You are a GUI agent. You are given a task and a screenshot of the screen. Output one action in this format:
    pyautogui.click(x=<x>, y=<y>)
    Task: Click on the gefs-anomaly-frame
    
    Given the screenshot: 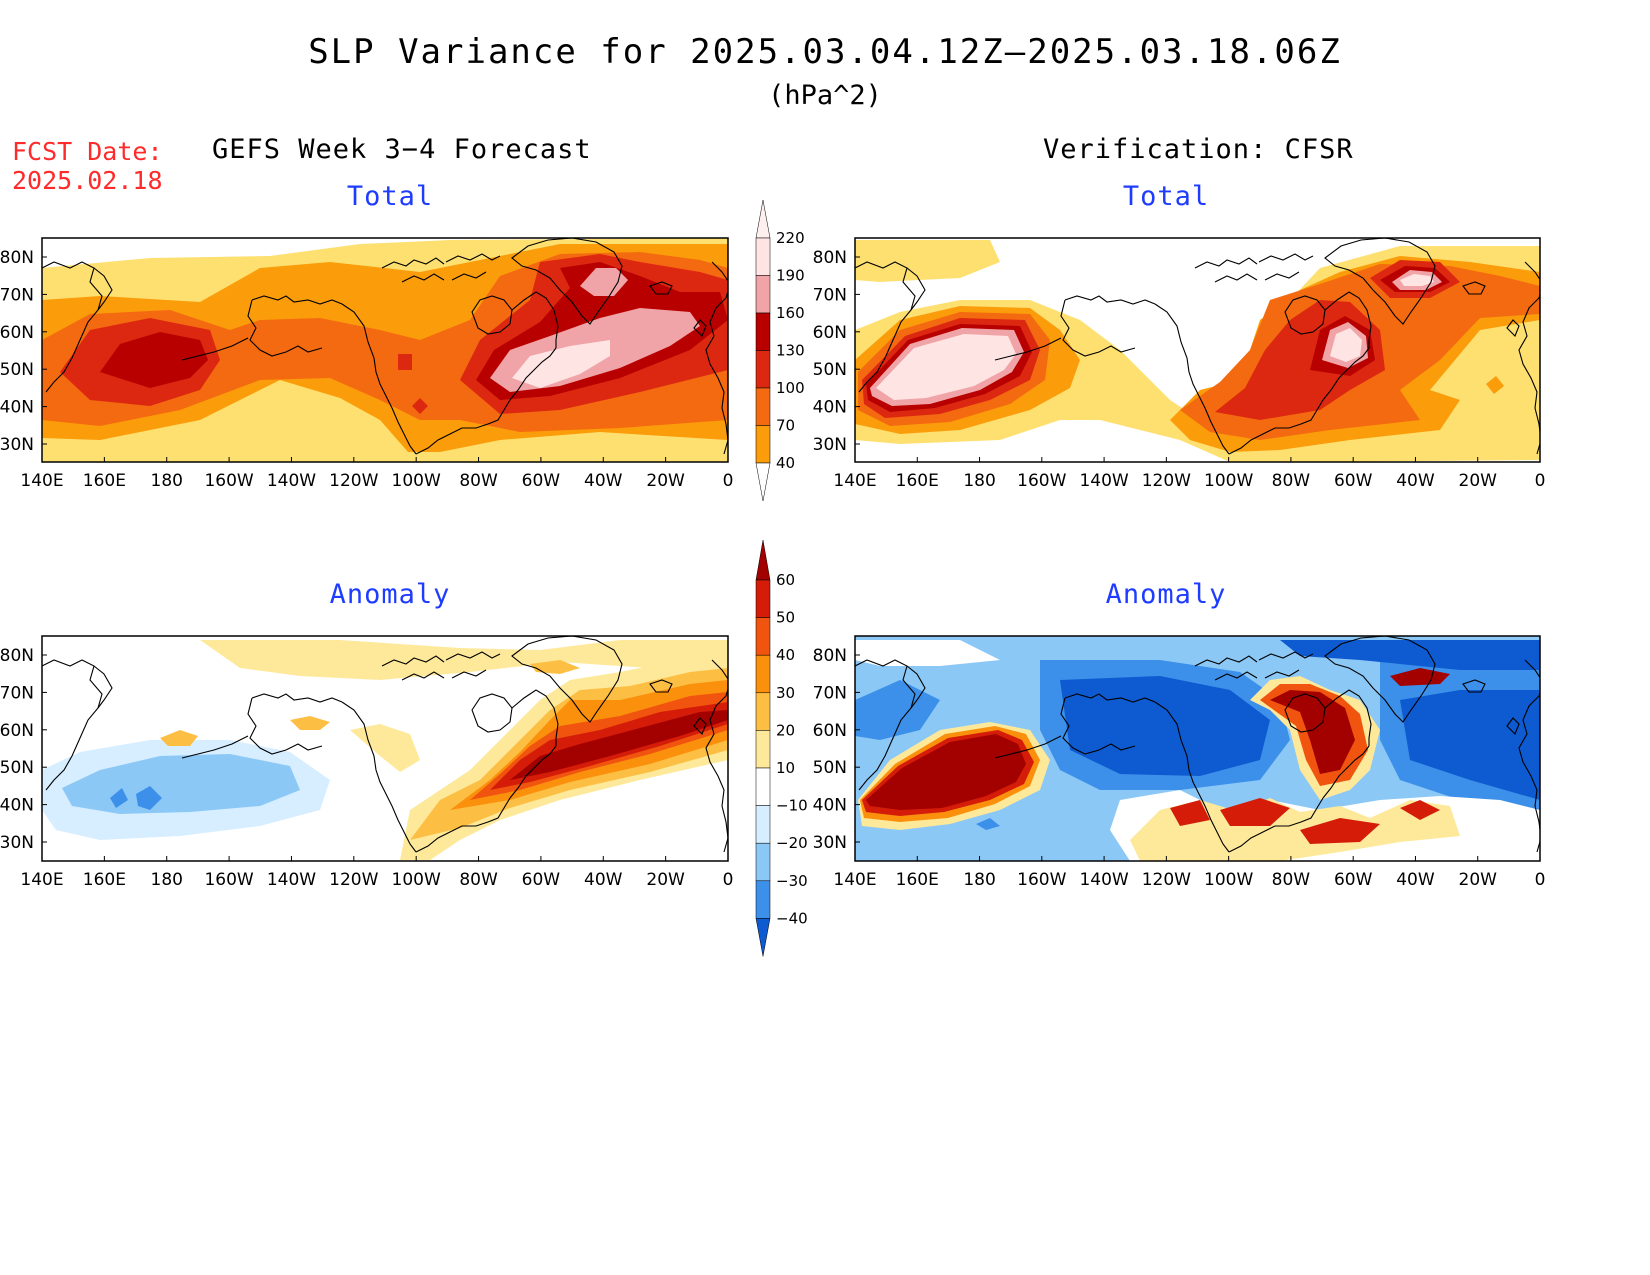 What is the action you would take?
    pyautogui.click(x=385, y=748)
    